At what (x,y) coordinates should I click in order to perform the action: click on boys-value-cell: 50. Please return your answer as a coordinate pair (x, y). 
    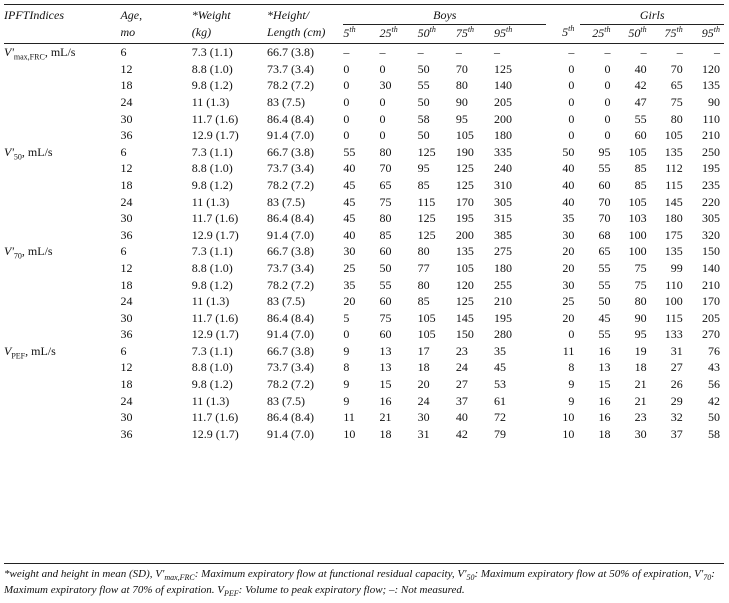
    Looking at the image, I should click on (423, 135).